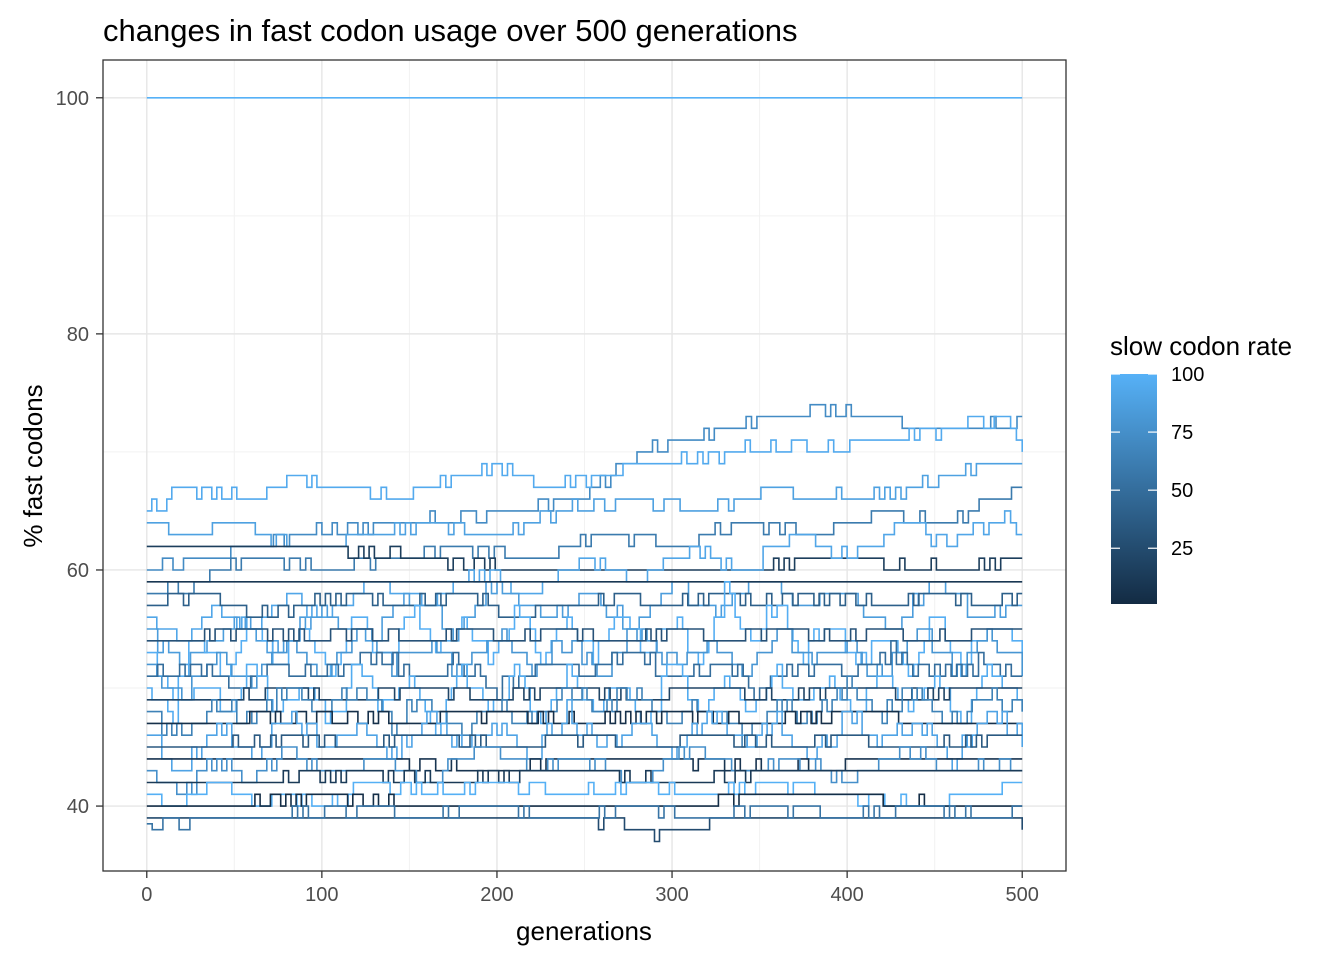  What do you see at coordinates (1187, 375) in the screenshot?
I see `legend-tick-label: 100` at bounding box center [1187, 375].